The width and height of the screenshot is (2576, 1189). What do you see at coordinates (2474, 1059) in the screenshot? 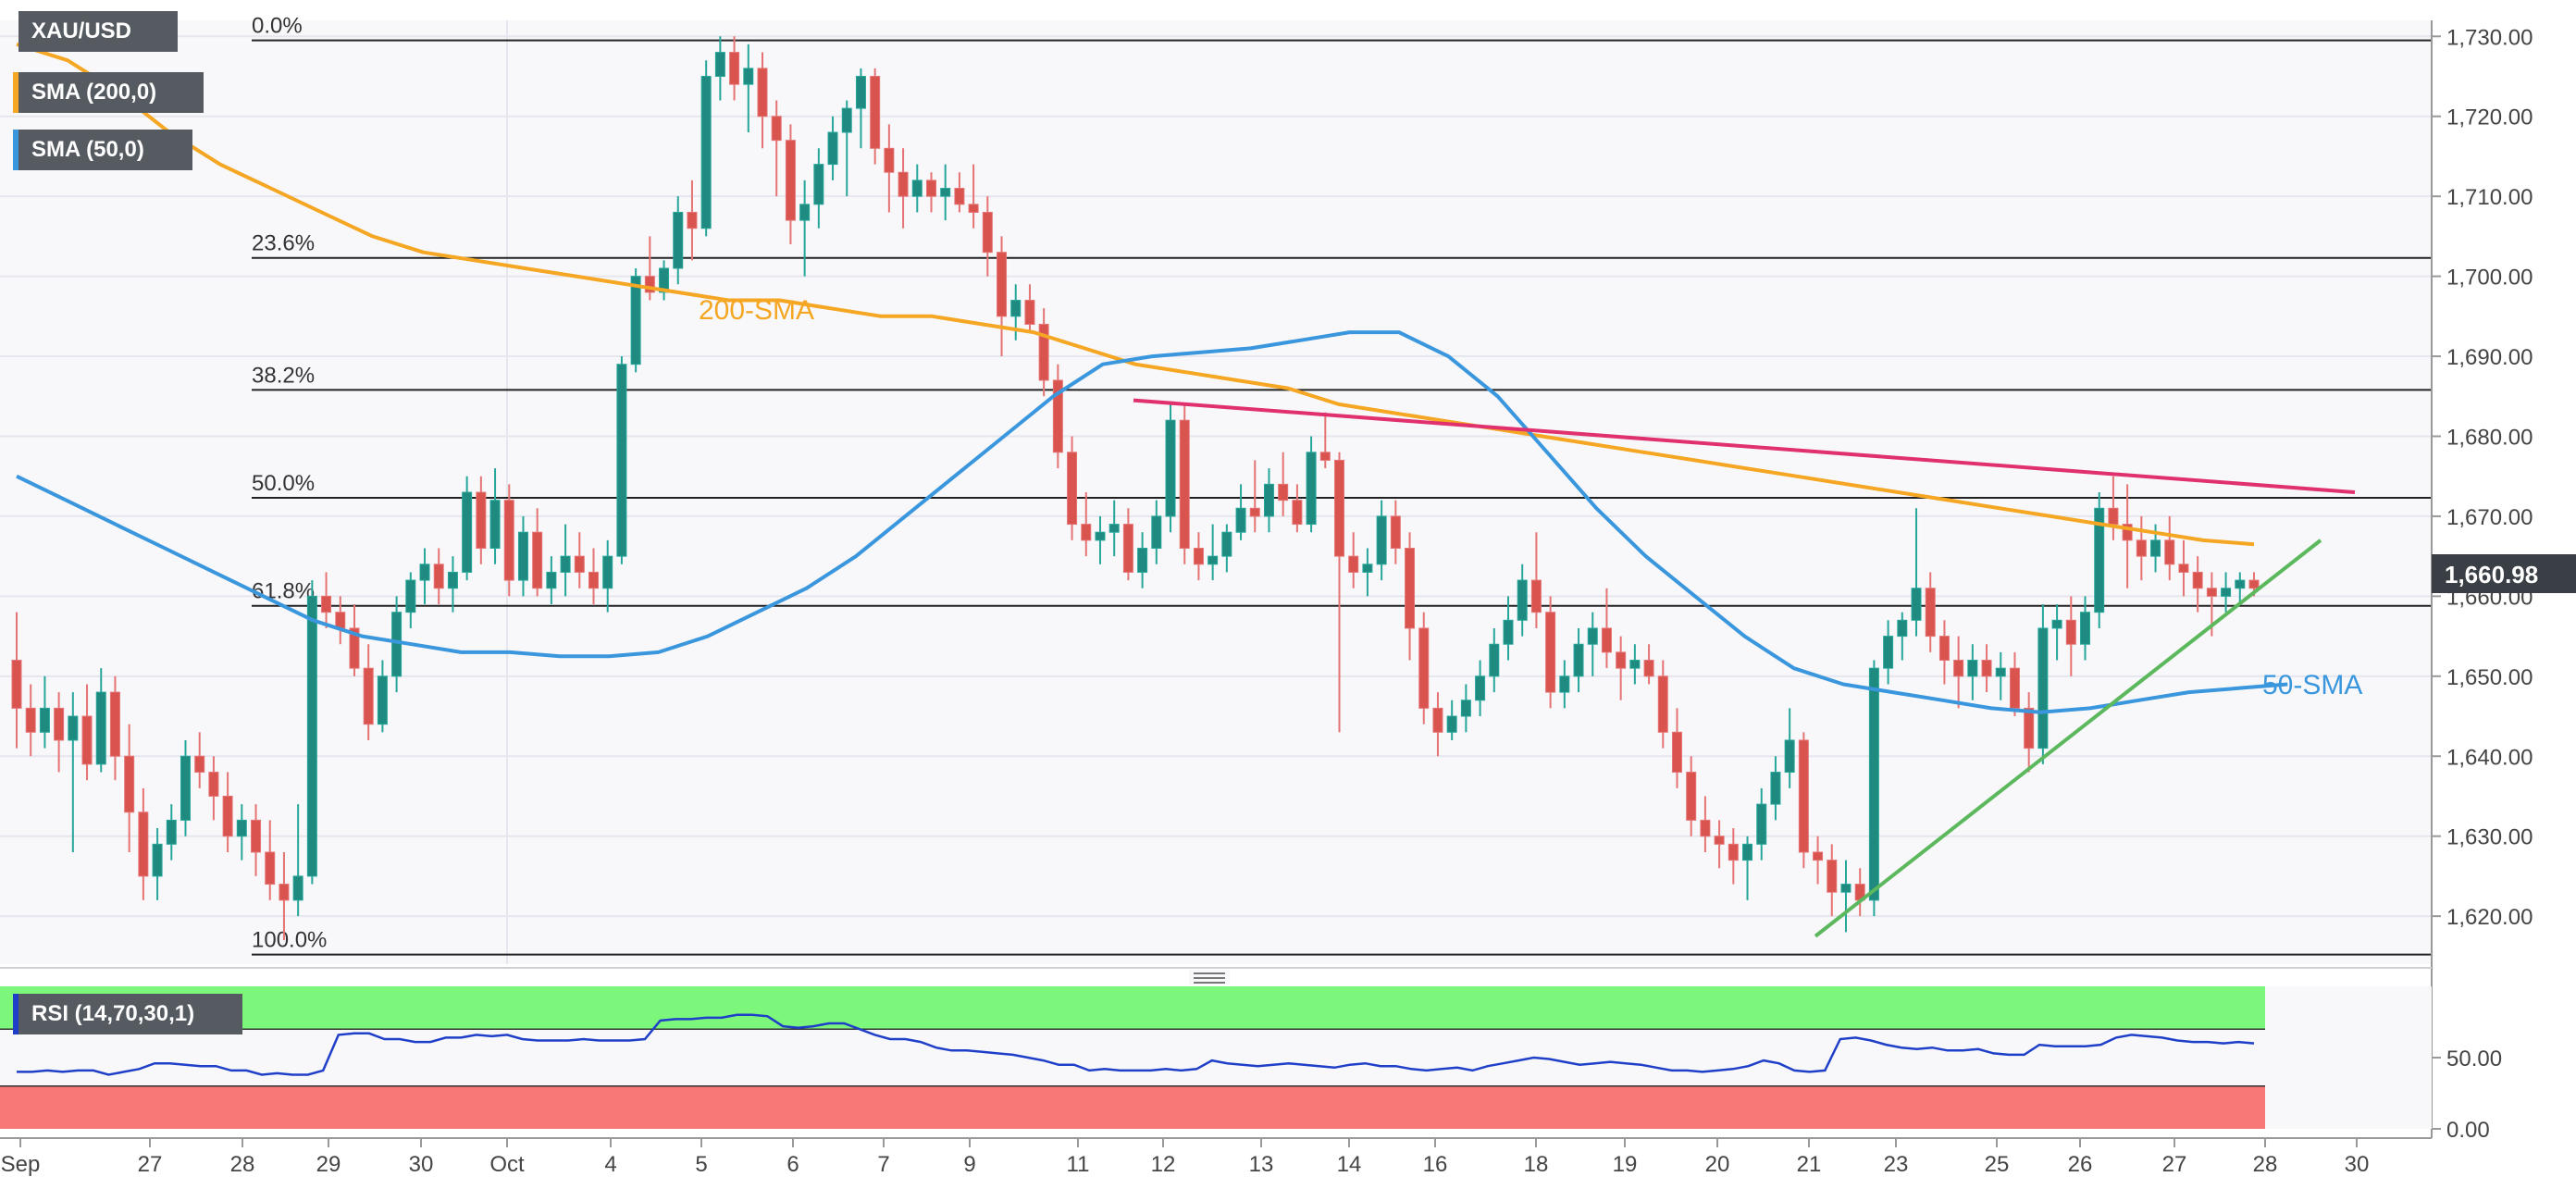
I see `rsi-tick-label: 50.00` at bounding box center [2474, 1059].